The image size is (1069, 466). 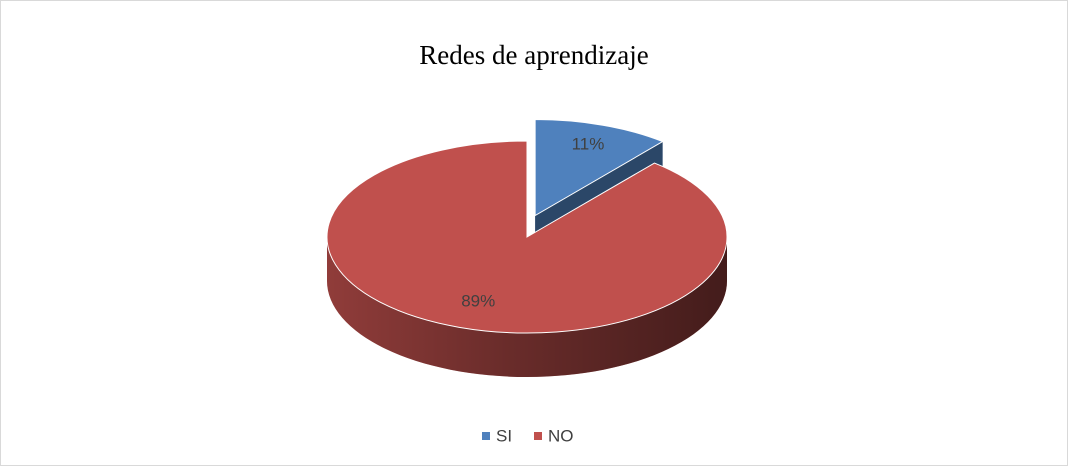 I want to click on pie-slice, so click(x=599, y=168).